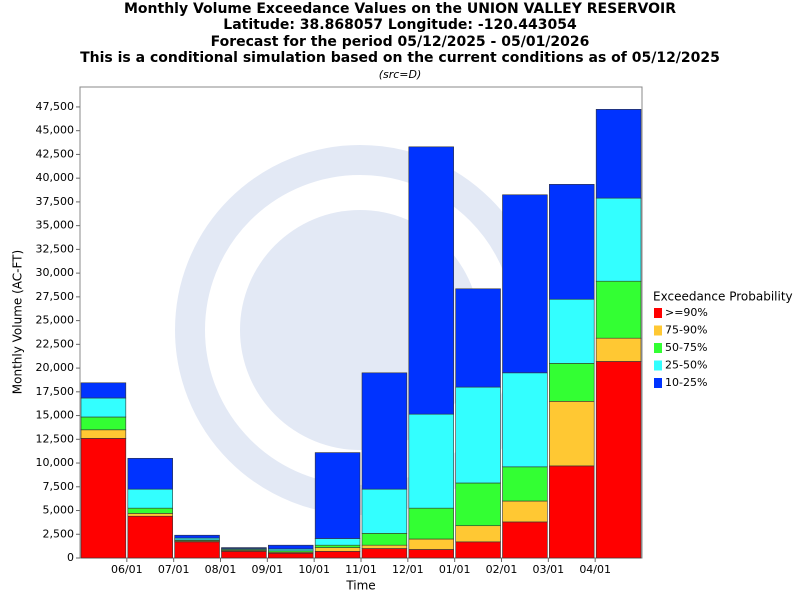 The image size is (800, 600). Describe the element at coordinates (127, 569) in the screenshot. I see `x-tick-label: 06/01` at that location.